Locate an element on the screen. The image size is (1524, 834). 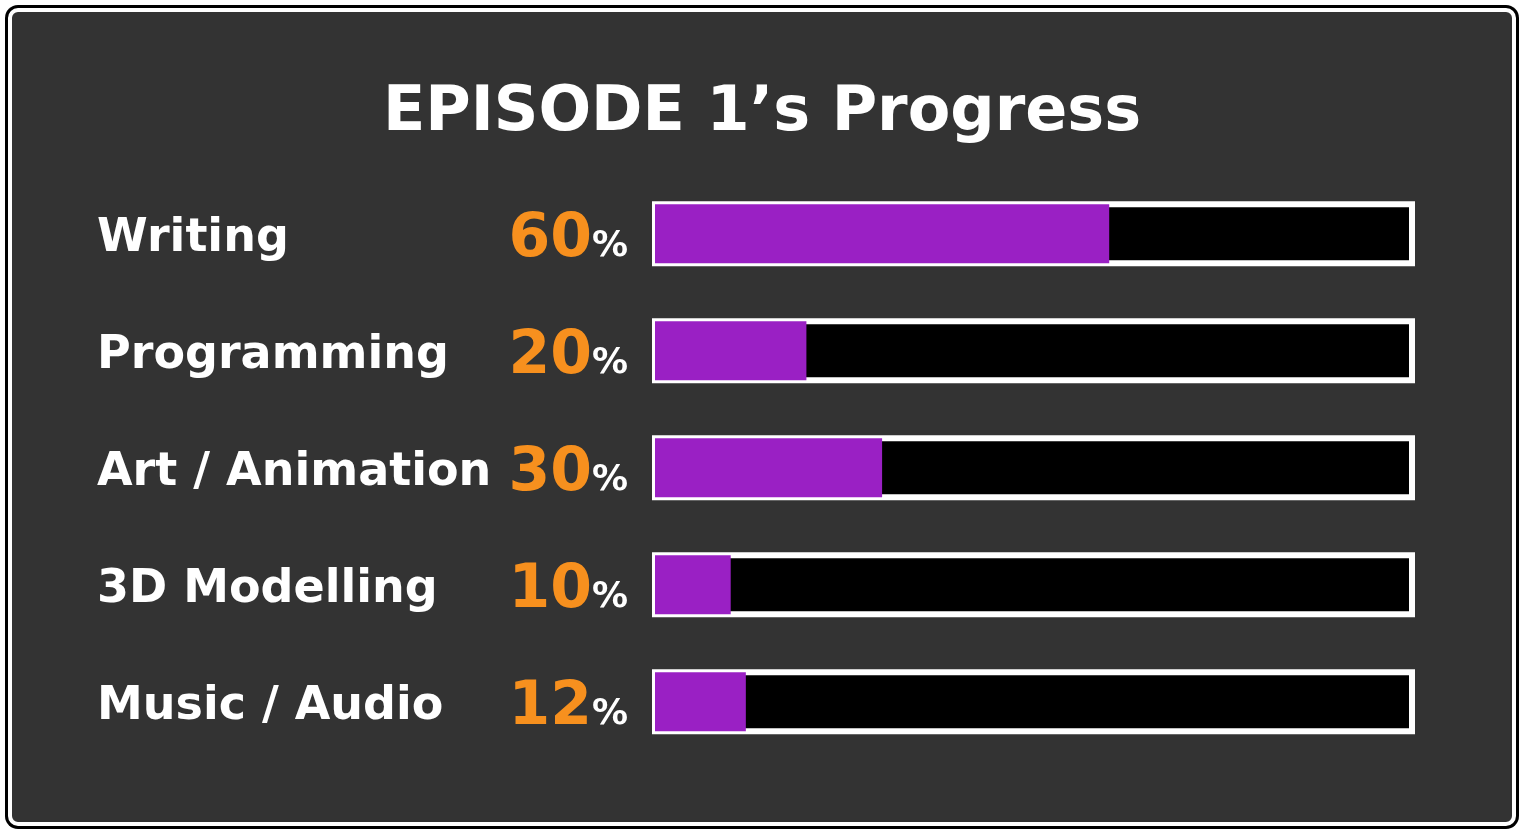
y-tick-label: Music / Audio is located at coordinates (270, 702).